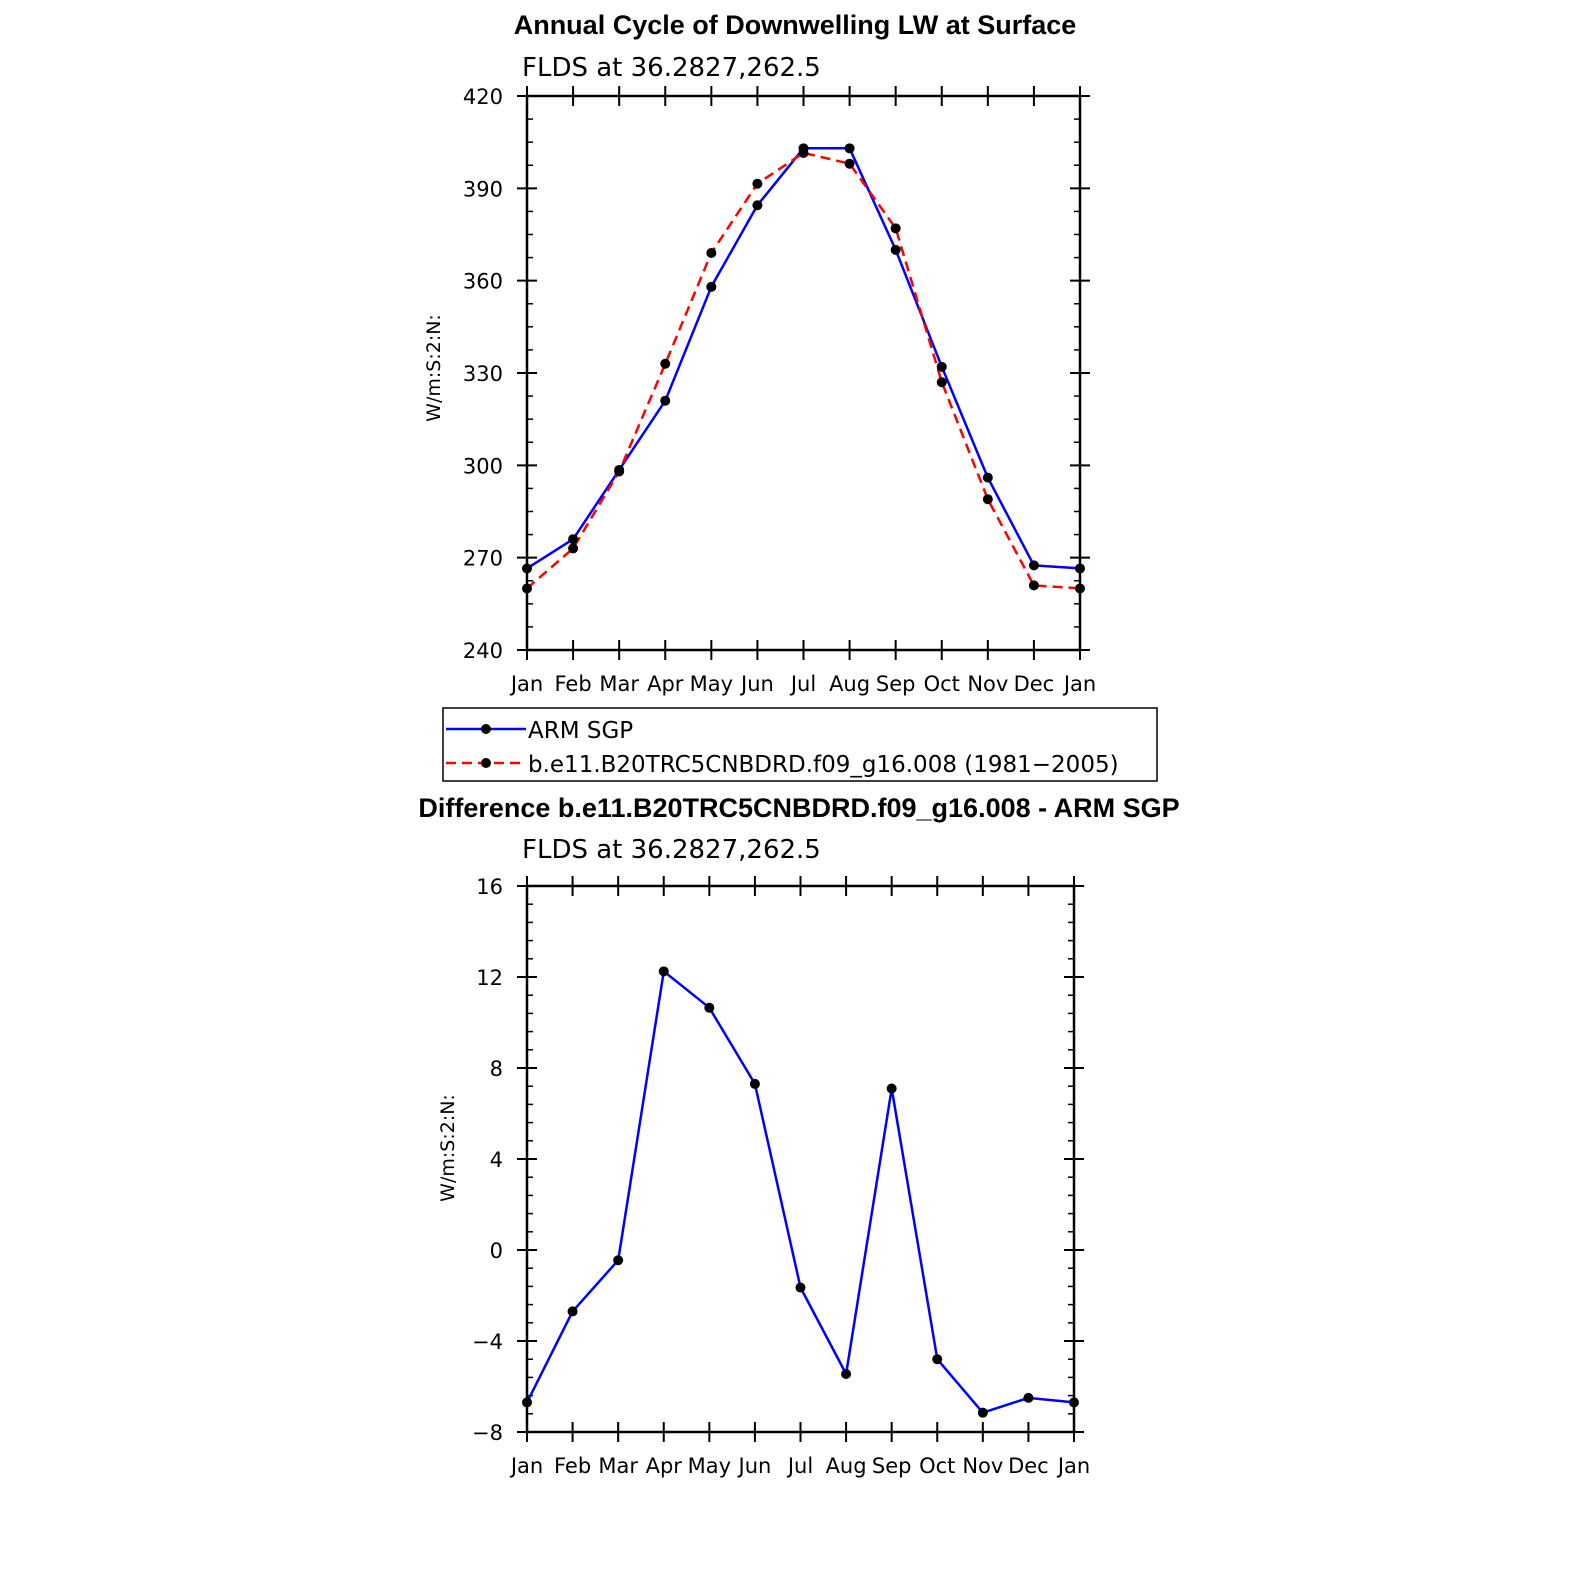 The image size is (1575, 1575). Describe the element at coordinates (486, 729) in the screenshot. I see `legend-marker-arm-sgp` at that location.